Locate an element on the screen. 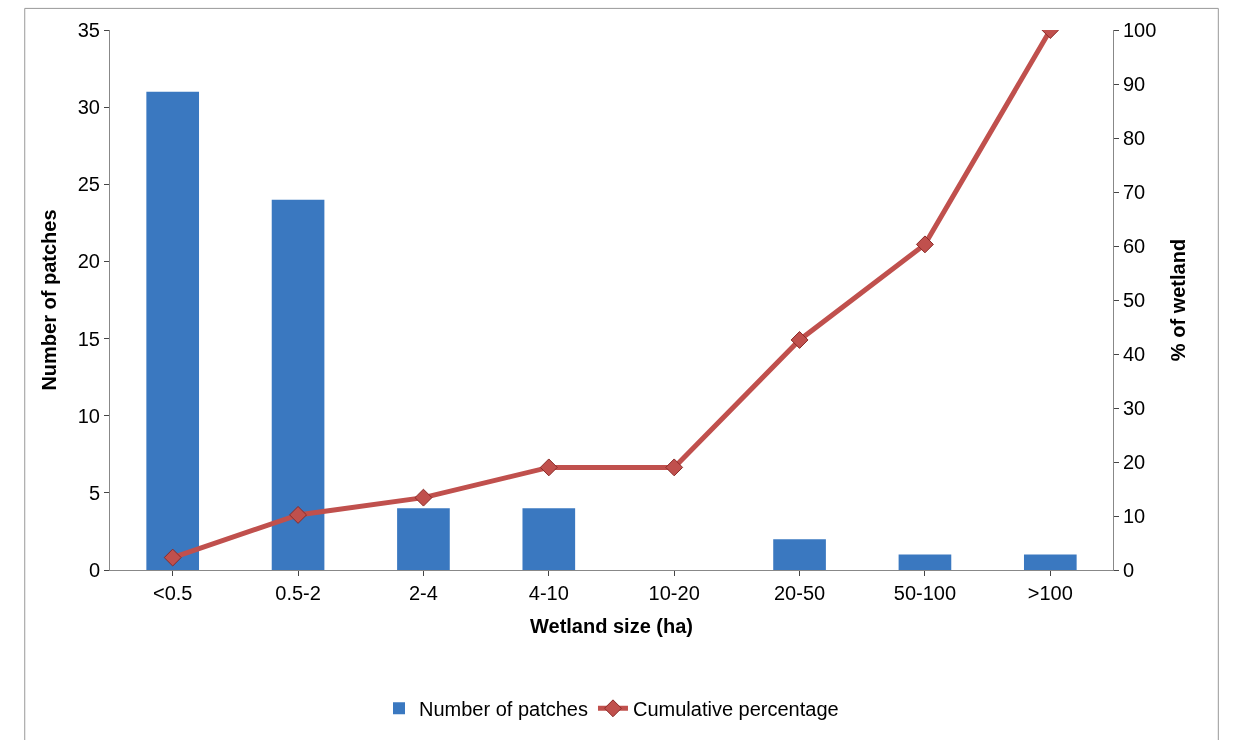 This screenshot has width=1253, height=740. y-tick-label: 20 is located at coordinates (88, 261).